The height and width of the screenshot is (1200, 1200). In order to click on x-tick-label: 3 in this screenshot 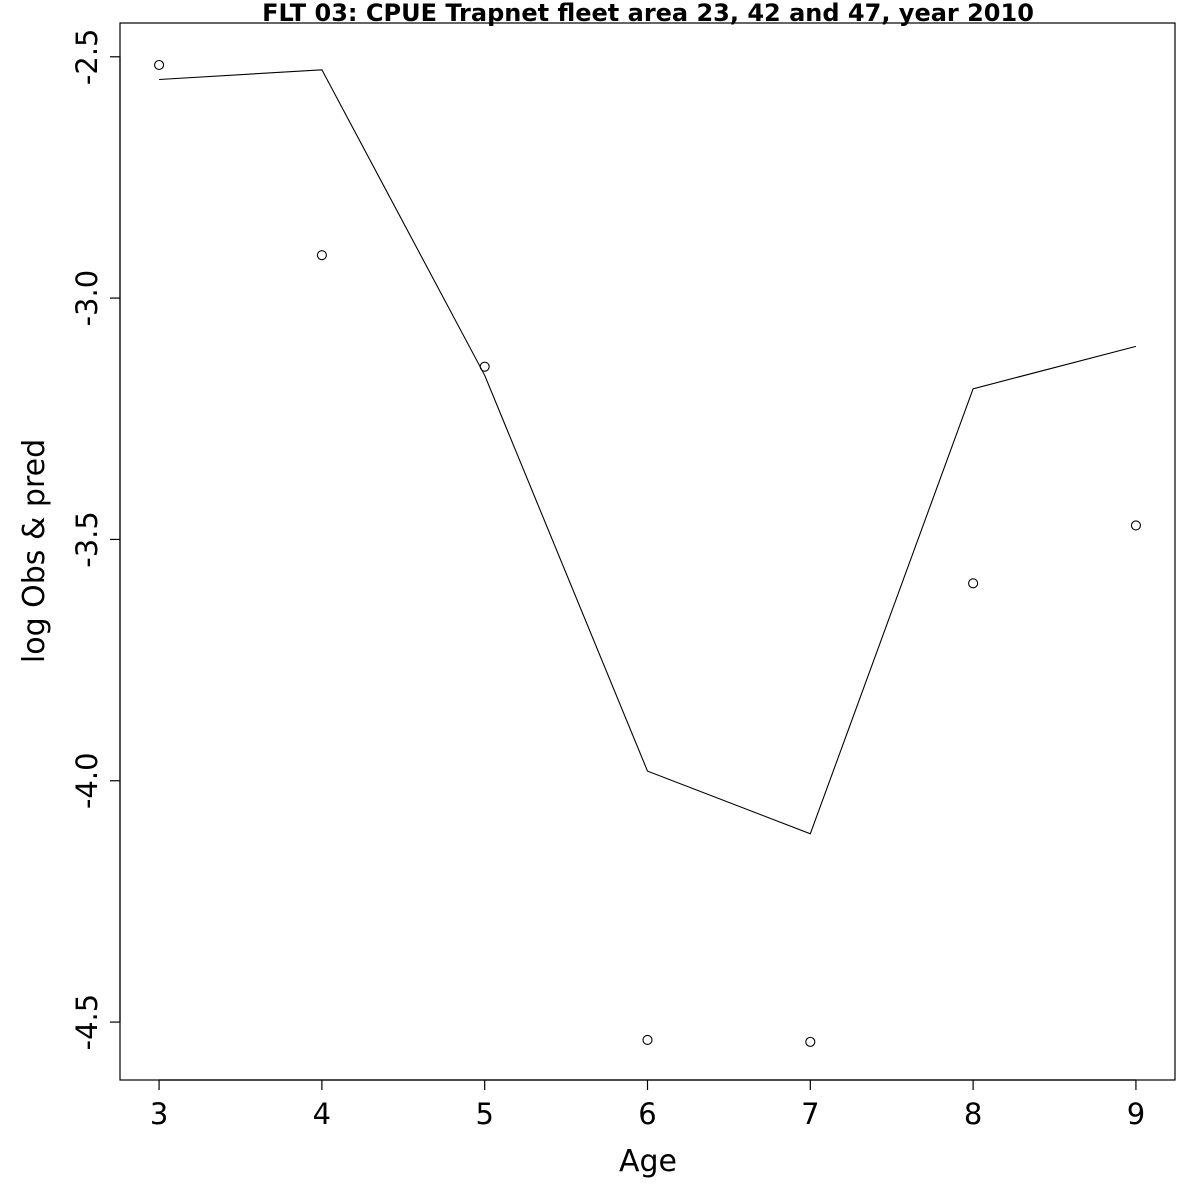, I will do `click(159, 1114)`.